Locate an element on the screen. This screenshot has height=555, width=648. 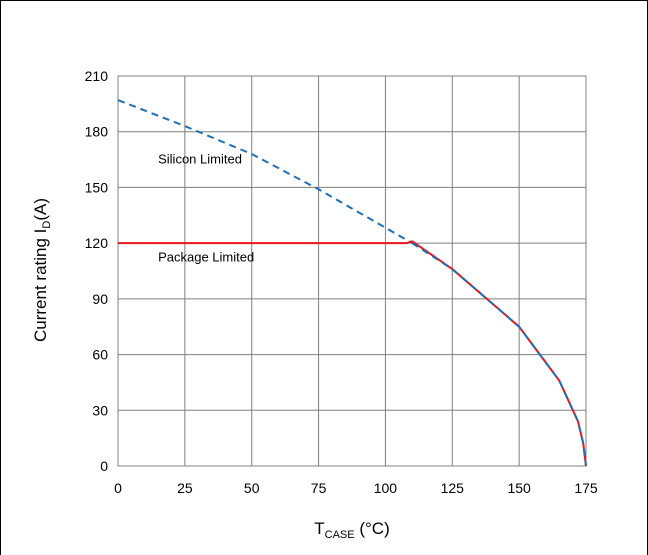
y-tick-label: 210 is located at coordinates (97, 76).